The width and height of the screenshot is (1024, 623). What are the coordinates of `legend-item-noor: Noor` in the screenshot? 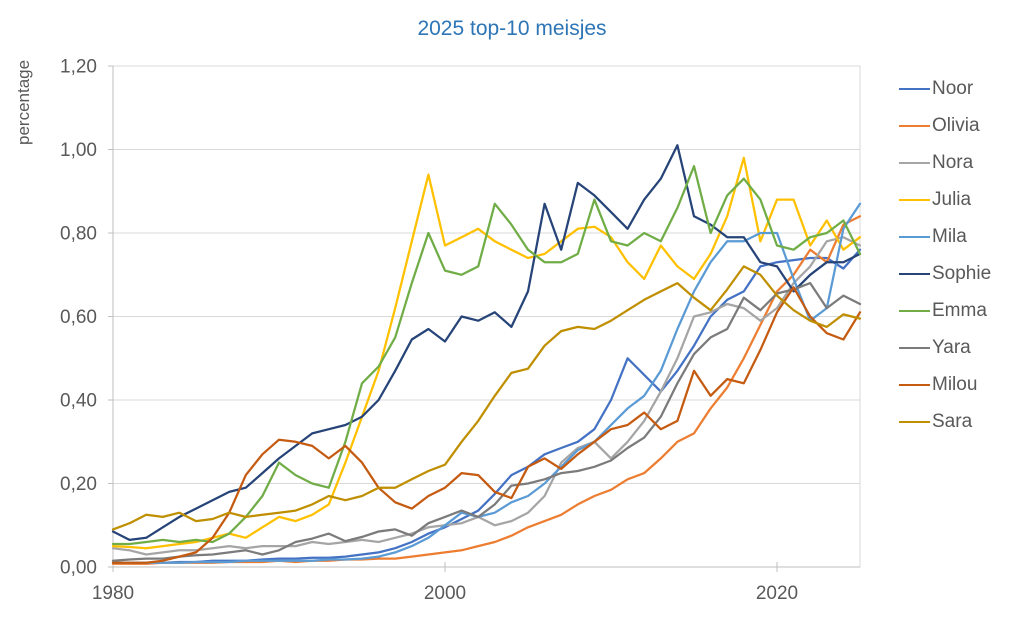 It's located at (945, 88).